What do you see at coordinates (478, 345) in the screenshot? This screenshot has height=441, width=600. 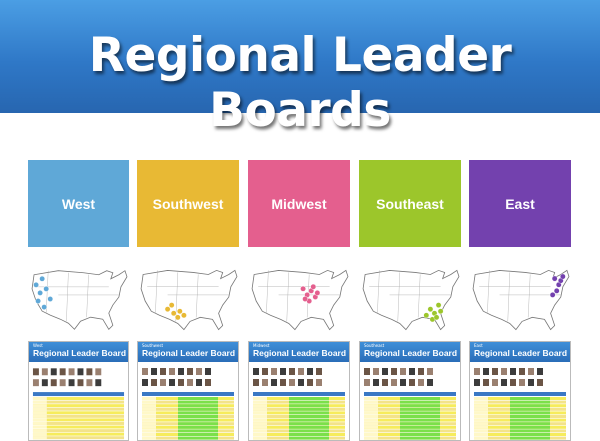 I see `thumbnail-label: East` at bounding box center [478, 345].